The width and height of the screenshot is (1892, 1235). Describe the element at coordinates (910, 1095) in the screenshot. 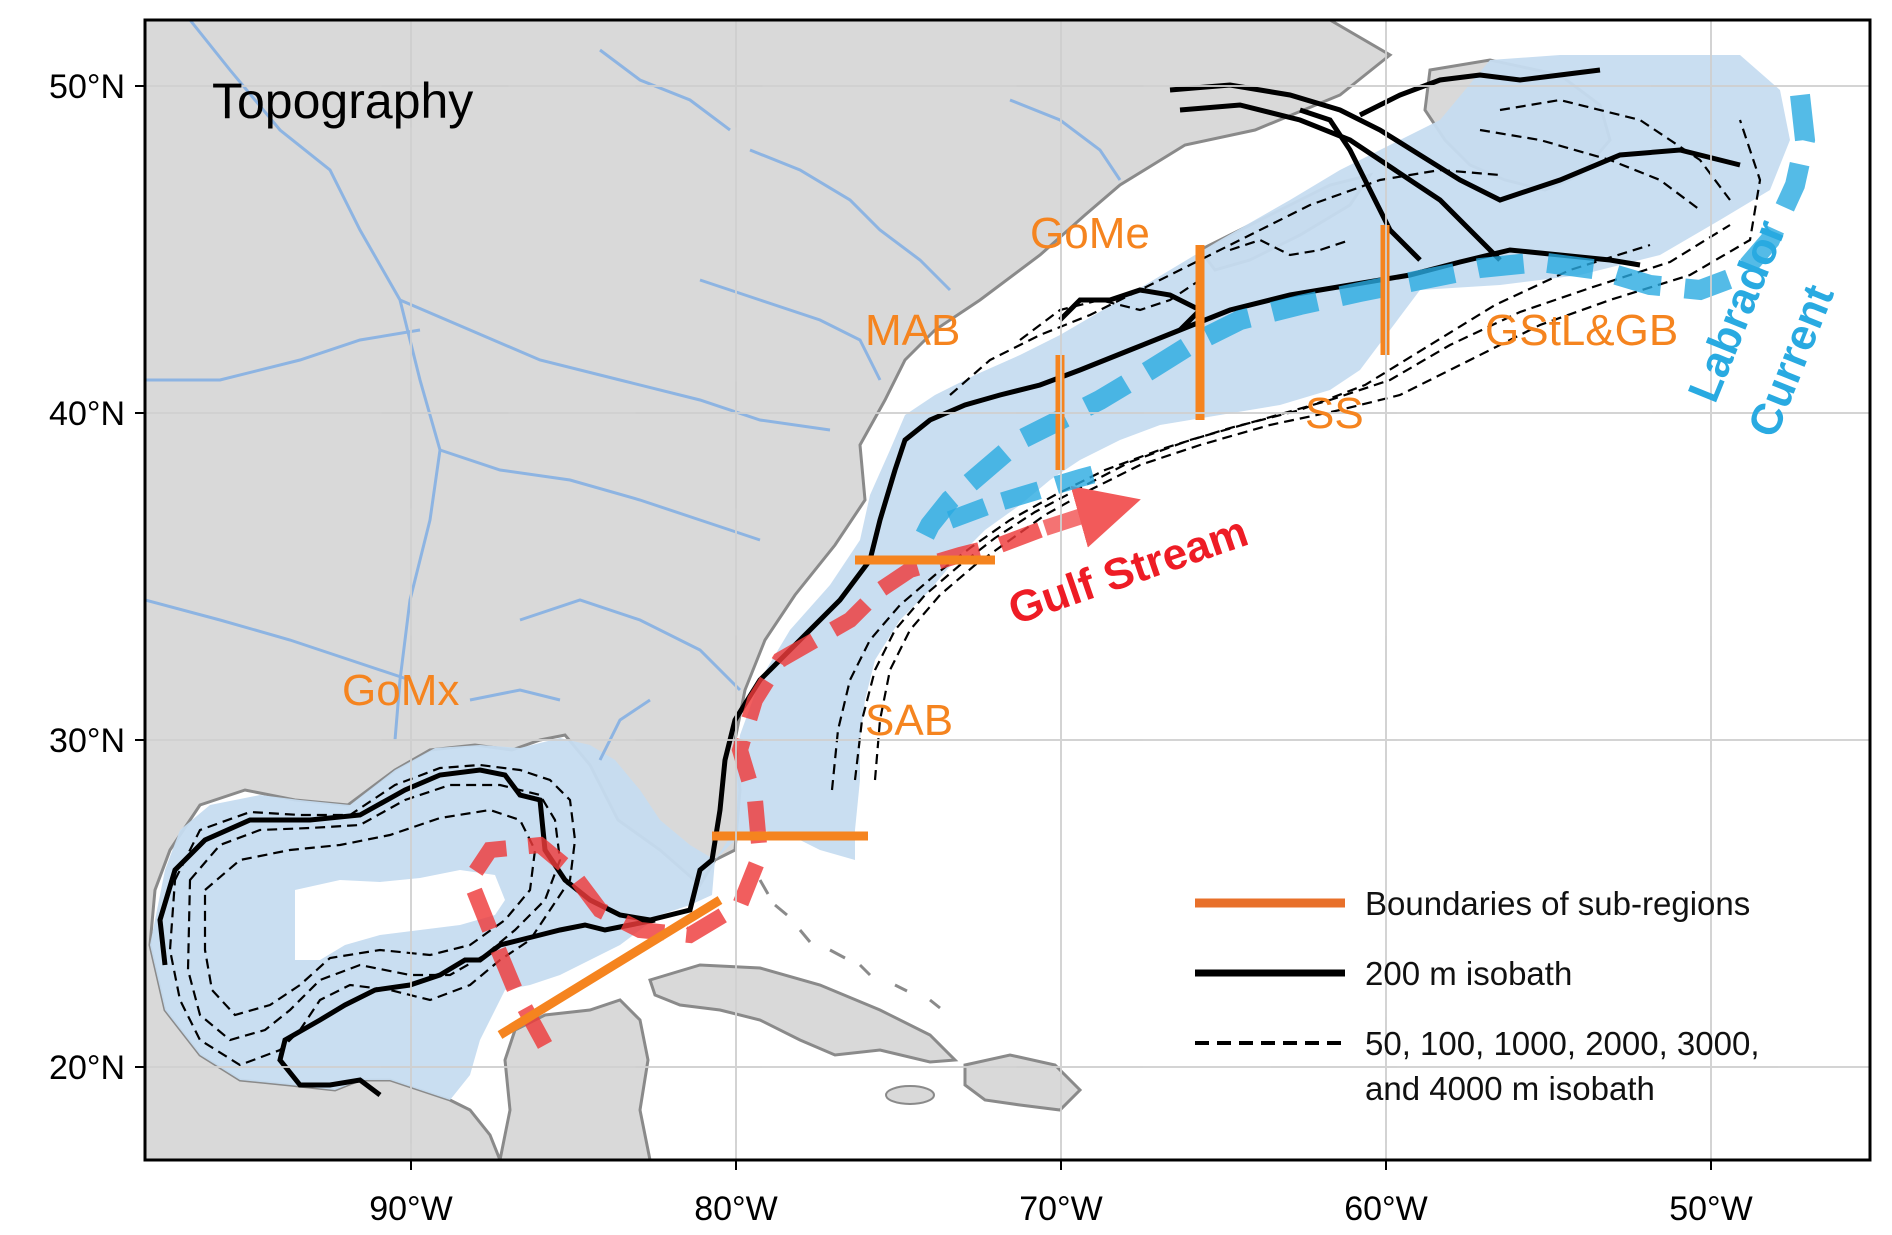

I see `land-jamaica` at that location.